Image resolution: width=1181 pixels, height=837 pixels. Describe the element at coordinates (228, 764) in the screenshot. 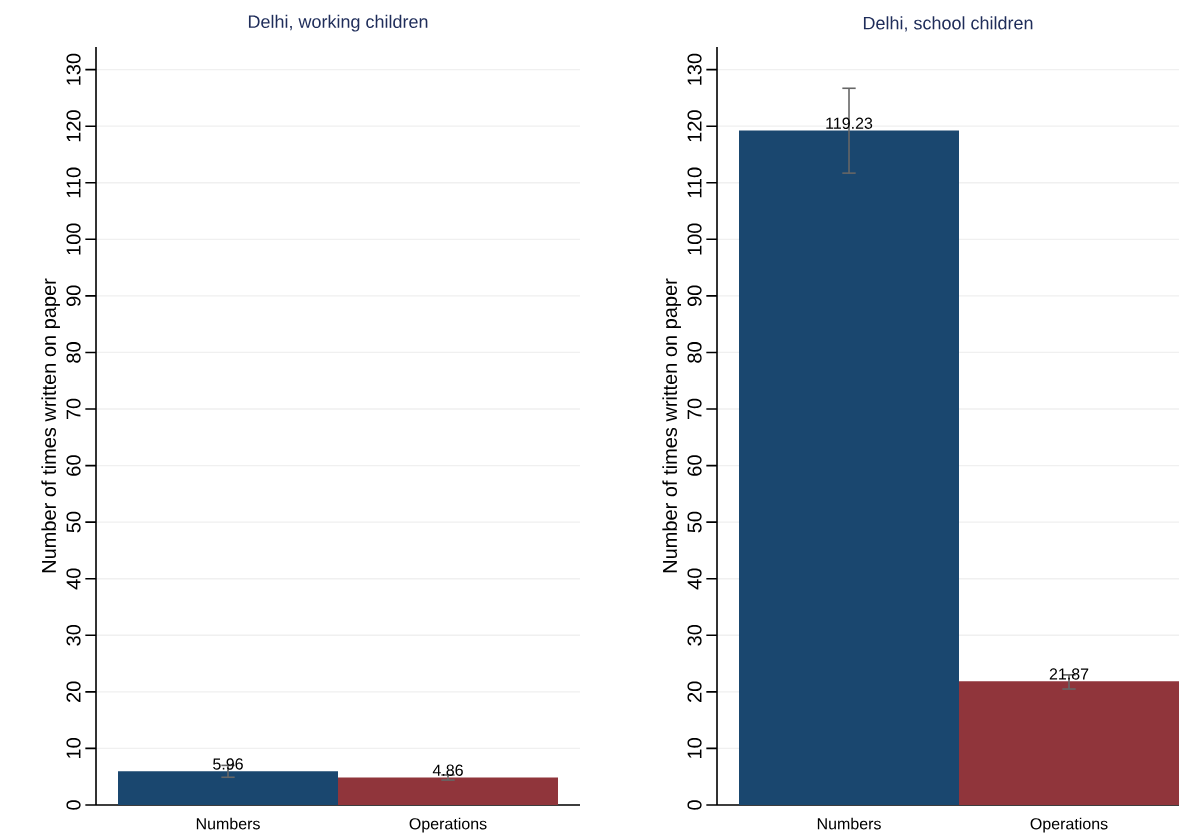

I see `data-label: 5.96` at that location.